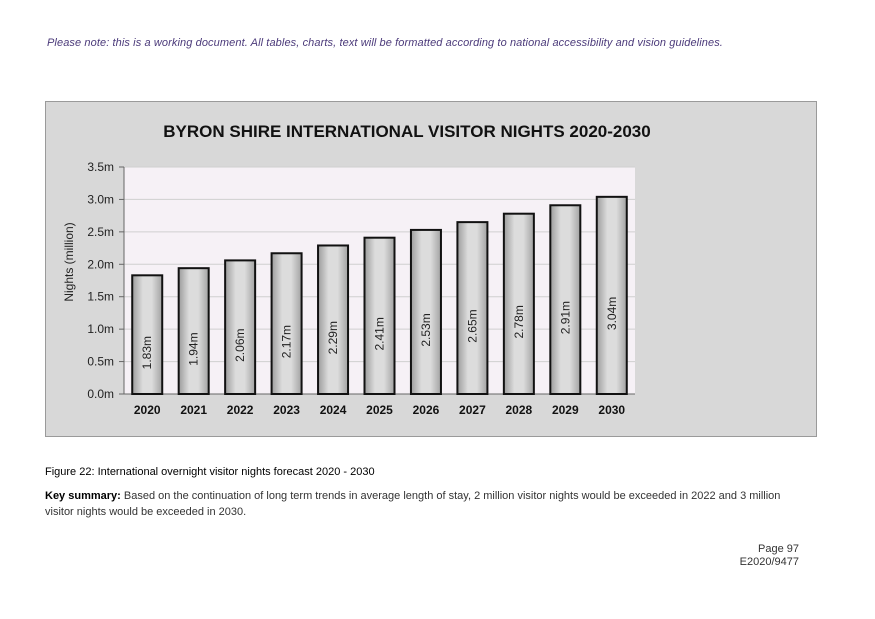  Describe the element at coordinates (380, 333) in the screenshot. I see `bar-value-label: 2.41m` at that location.